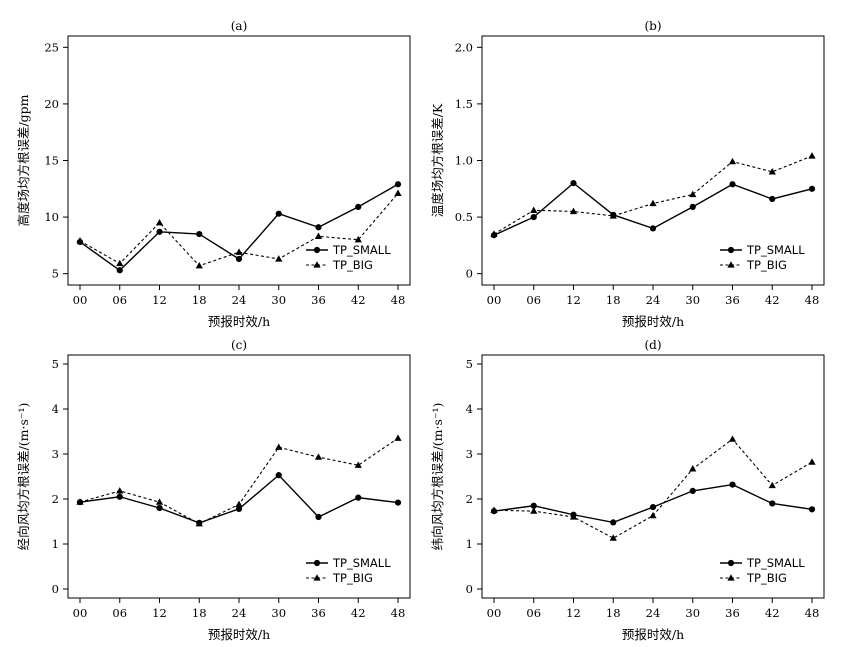  Describe the element at coordinates (23, 160) in the screenshot. I see `y-axis-label: 高度场均方根误差/gpm` at that location.